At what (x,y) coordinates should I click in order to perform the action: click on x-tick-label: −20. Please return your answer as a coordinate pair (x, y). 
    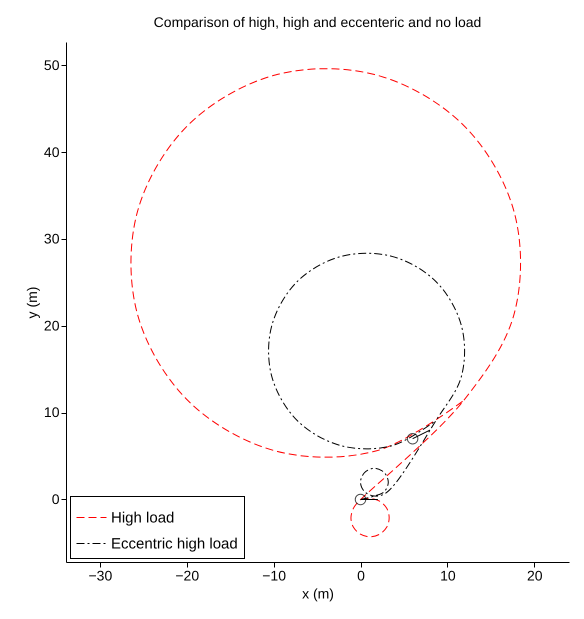
    Looking at the image, I should click on (187, 576).